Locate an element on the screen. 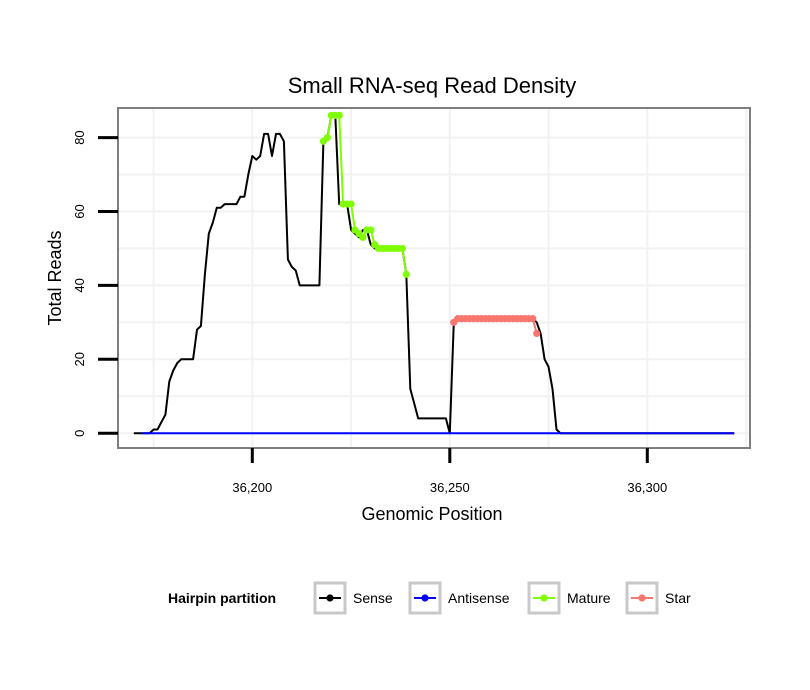 The width and height of the screenshot is (810, 690). legend-point-antisense is located at coordinates (425, 598).